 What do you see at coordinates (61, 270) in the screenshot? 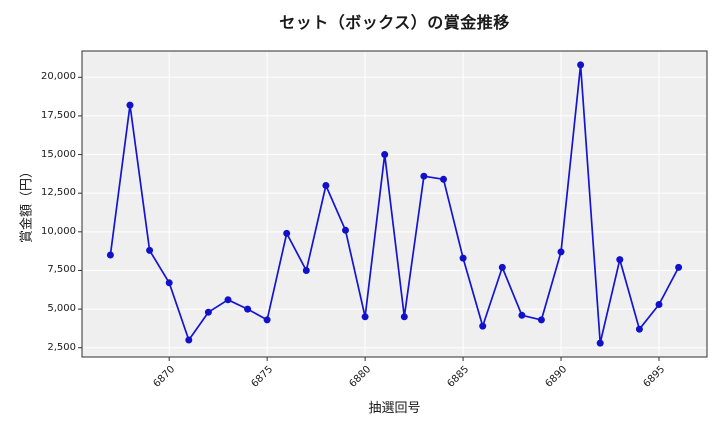
I see `y-tick-label: 7,500` at bounding box center [61, 270].